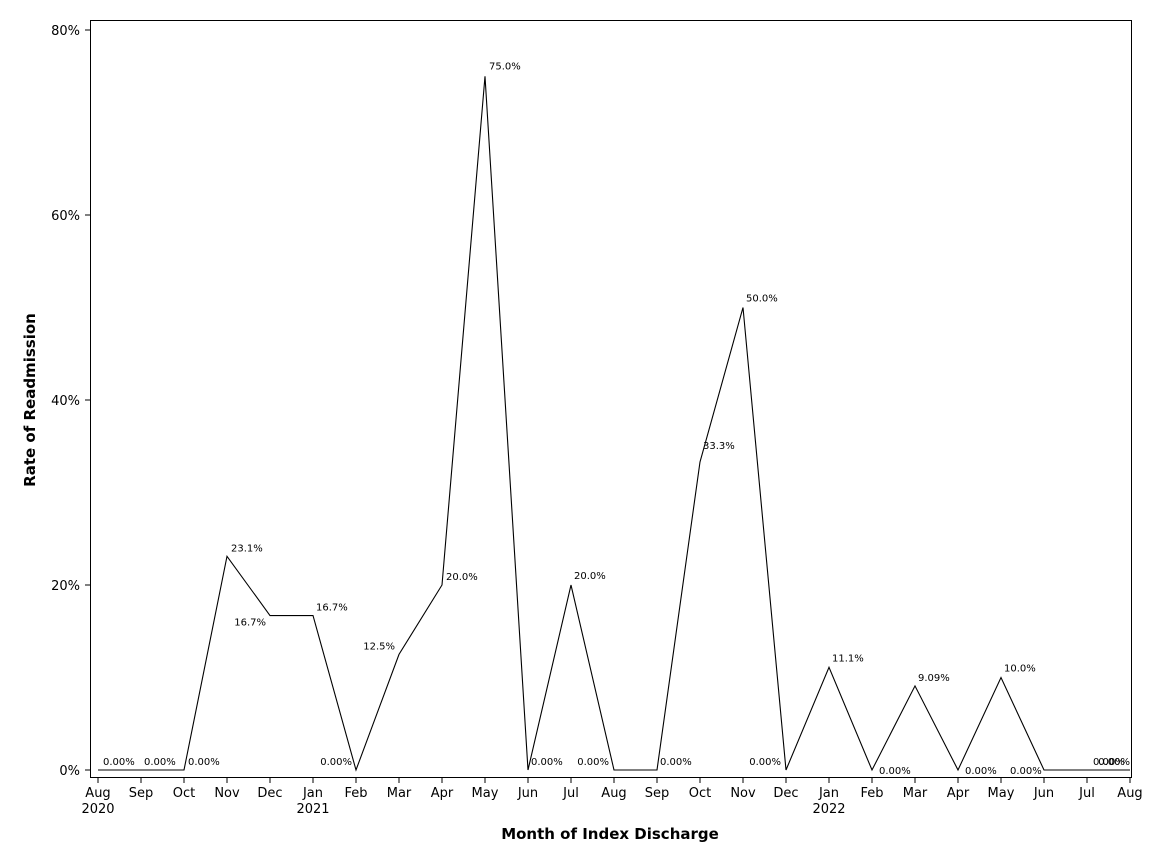 The height and width of the screenshot is (864, 1152). What do you see at coordinates (848, 658) in the screenshot?
I see `data-label: 11.1%` at bounding box center [848, 658].